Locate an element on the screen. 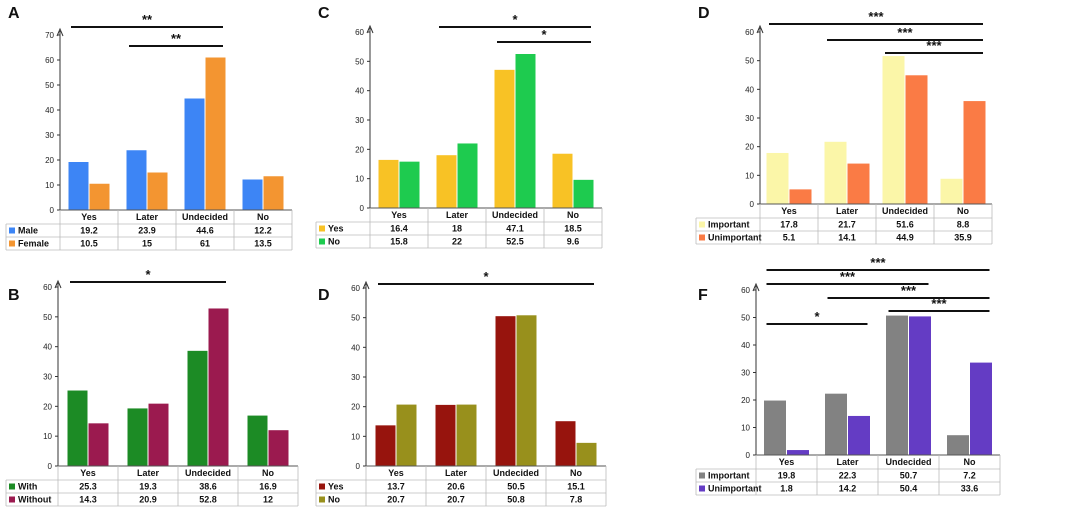 The height and width of the screenshot is (511, 1084). legend-label: Unimportant is located at coordinates (735, 489).